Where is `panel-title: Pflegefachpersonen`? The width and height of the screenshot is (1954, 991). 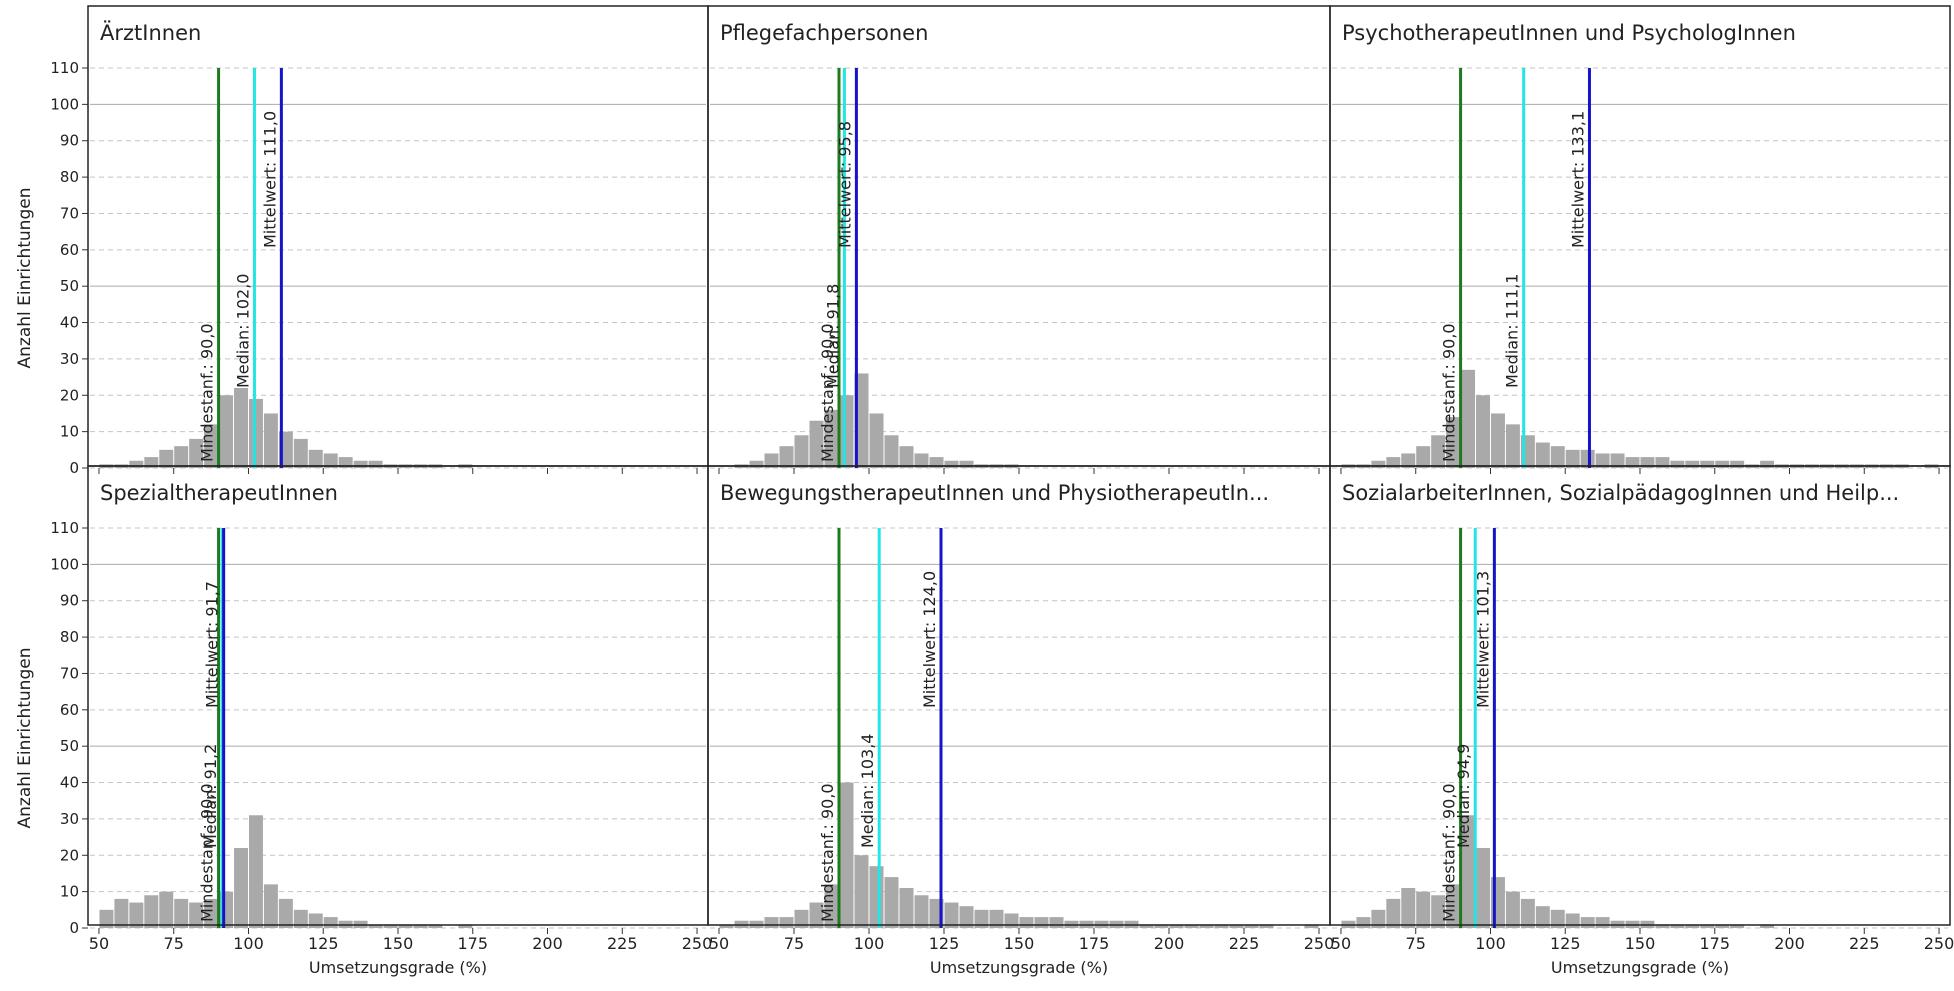 panel-title: Pflegefachpersonen is located at coordinates (824, 33).